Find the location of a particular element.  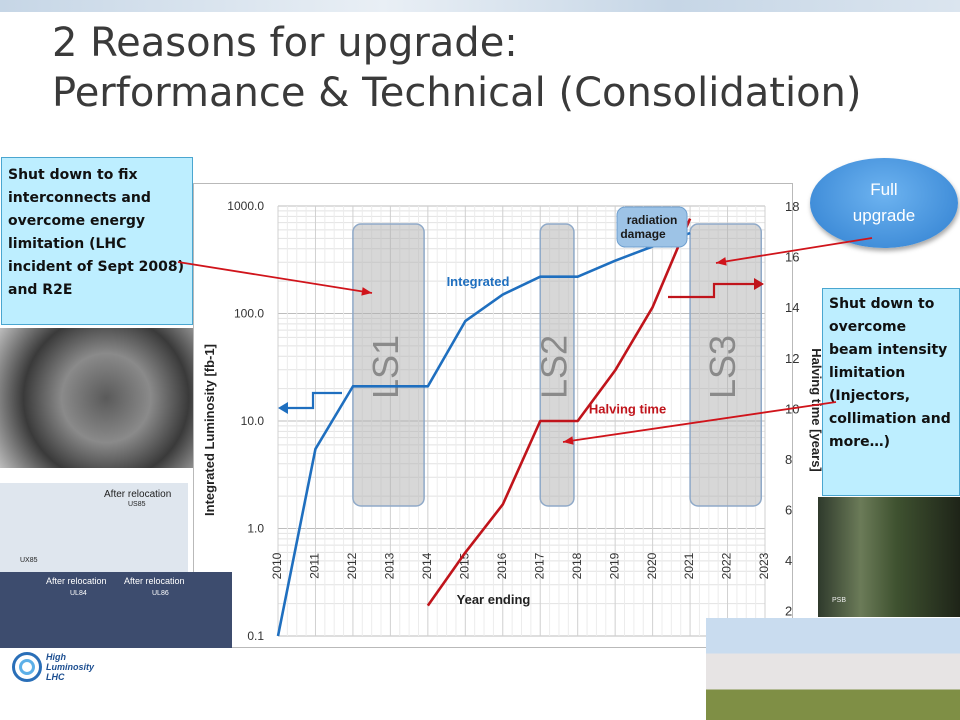

x-tick-label: 2014 is located at coordinates (427, 565).